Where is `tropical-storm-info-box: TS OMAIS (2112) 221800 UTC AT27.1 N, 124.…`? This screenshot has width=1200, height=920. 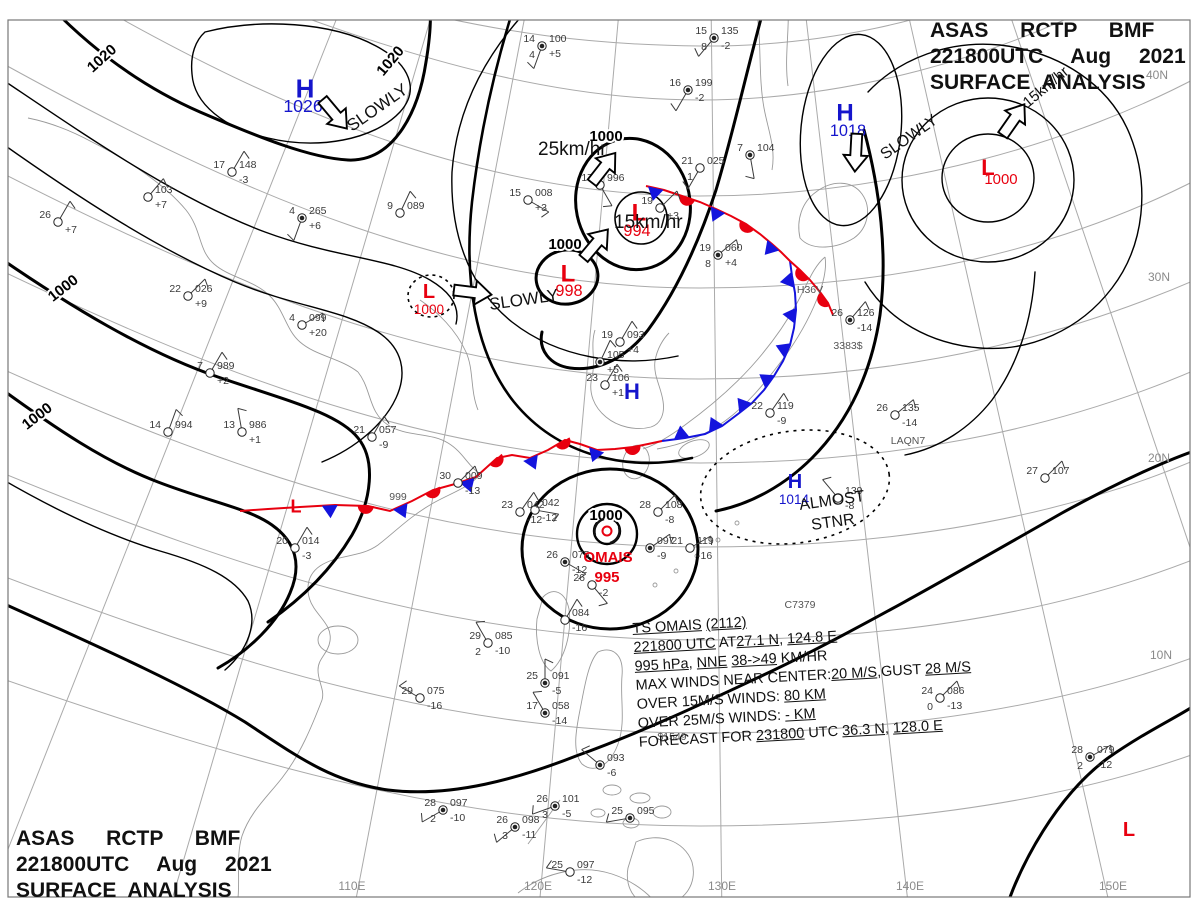 tropical-storm-info-box: TS OMAIS (2112) 221800 UTC AT27.1 N, 124.… is located at coordinates (850, 674).